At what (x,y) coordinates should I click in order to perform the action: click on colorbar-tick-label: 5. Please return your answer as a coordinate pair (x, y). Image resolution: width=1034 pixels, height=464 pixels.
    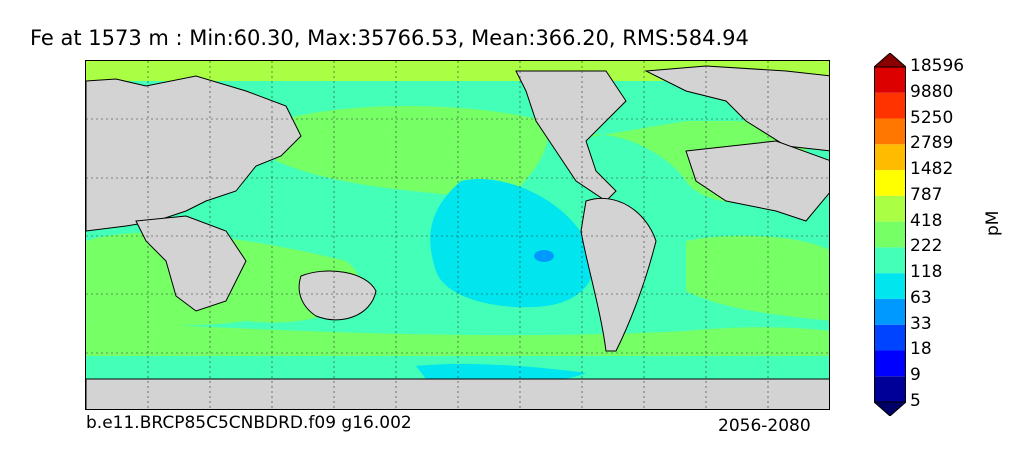
    Looking at the image, I should click on (915, 401).